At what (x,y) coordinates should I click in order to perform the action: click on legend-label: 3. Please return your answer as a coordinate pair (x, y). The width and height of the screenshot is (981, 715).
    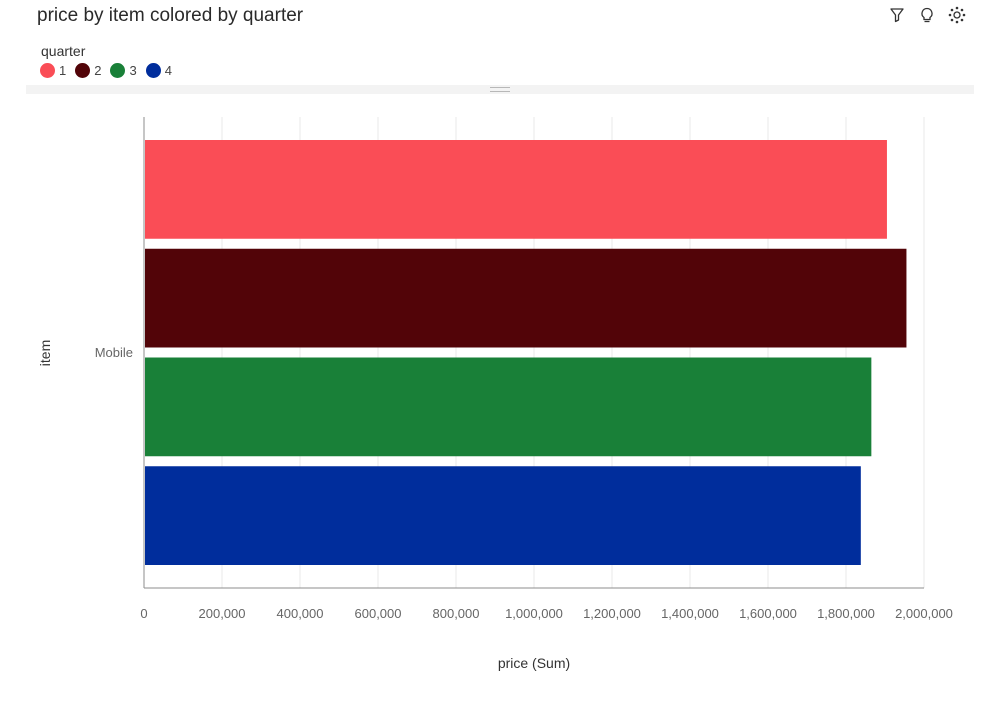
    Looking at the image, I should click on (133, 70).